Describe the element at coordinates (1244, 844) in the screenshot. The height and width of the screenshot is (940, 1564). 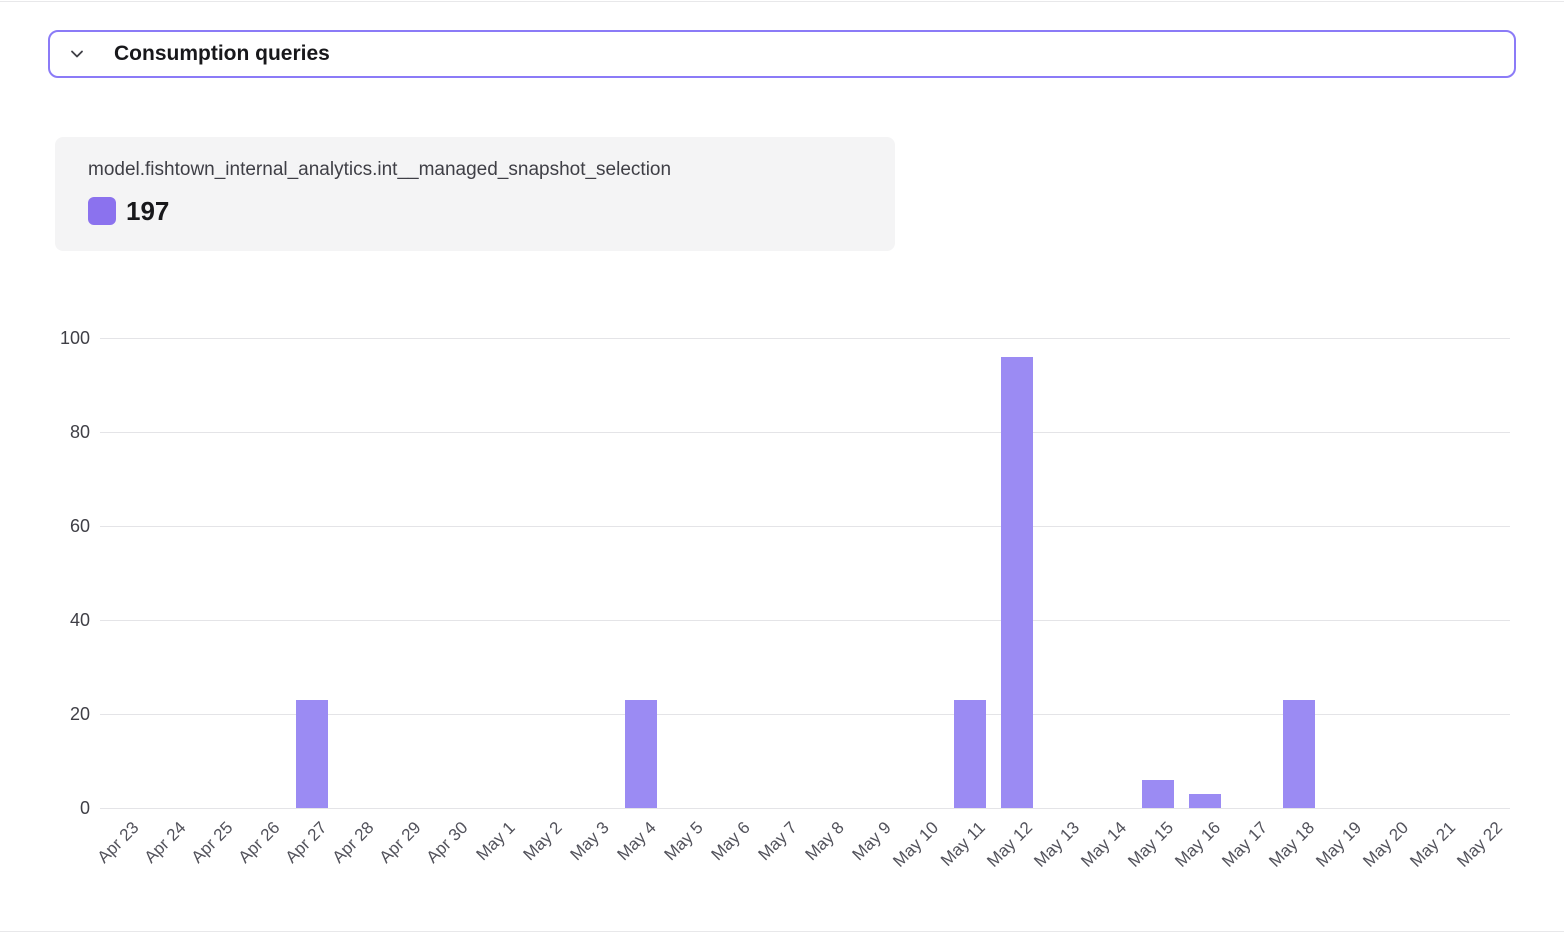
I see `x-axis-tick-label: May 17` at that location.